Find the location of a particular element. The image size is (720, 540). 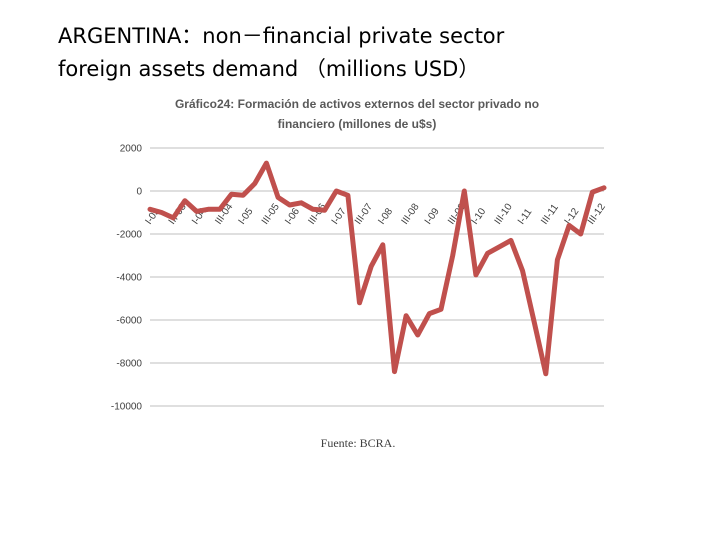

x-tick-label: I-11 is located at coordinates (525, 217).